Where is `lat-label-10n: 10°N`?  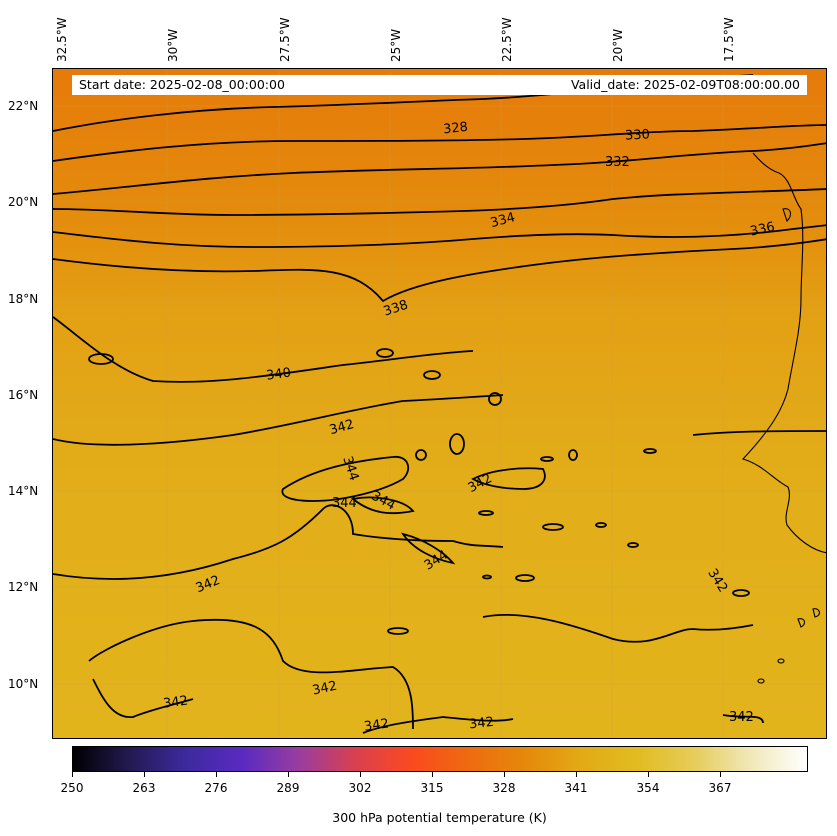
lat-label-10n: 10°N is located at coordinates (23, 684).